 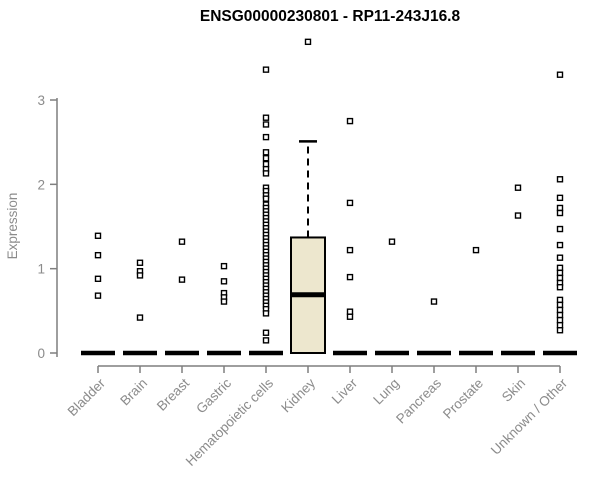 What do you see at coordinates (87, 397) in the screenshot?
I see `x-category-label: Bladder` at bounding box center [87, 397].